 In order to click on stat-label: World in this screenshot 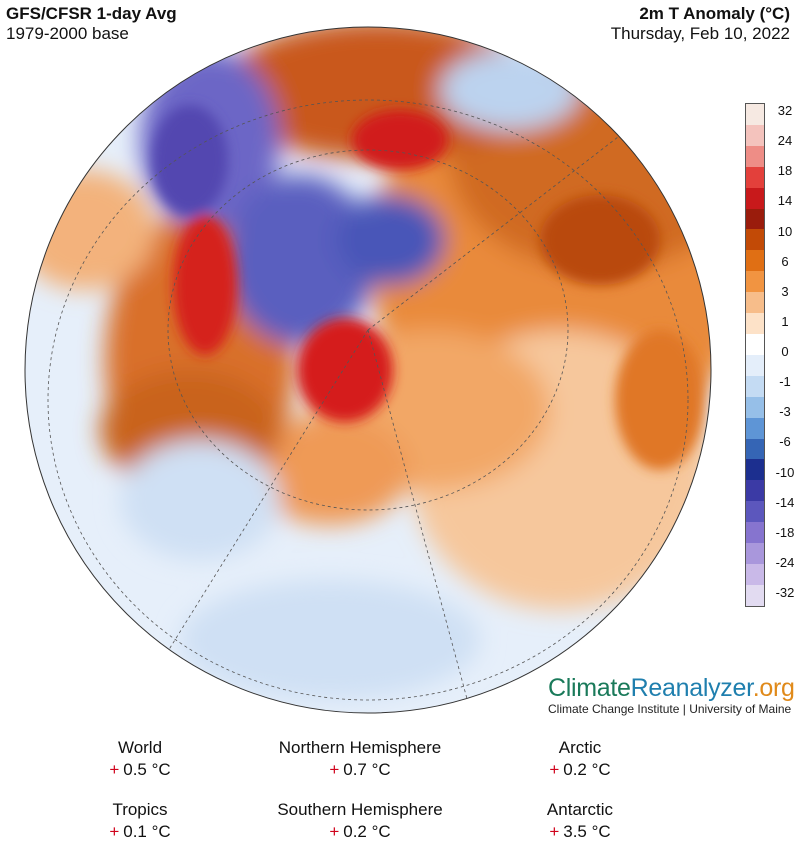, I will do `click(140, 747)`.